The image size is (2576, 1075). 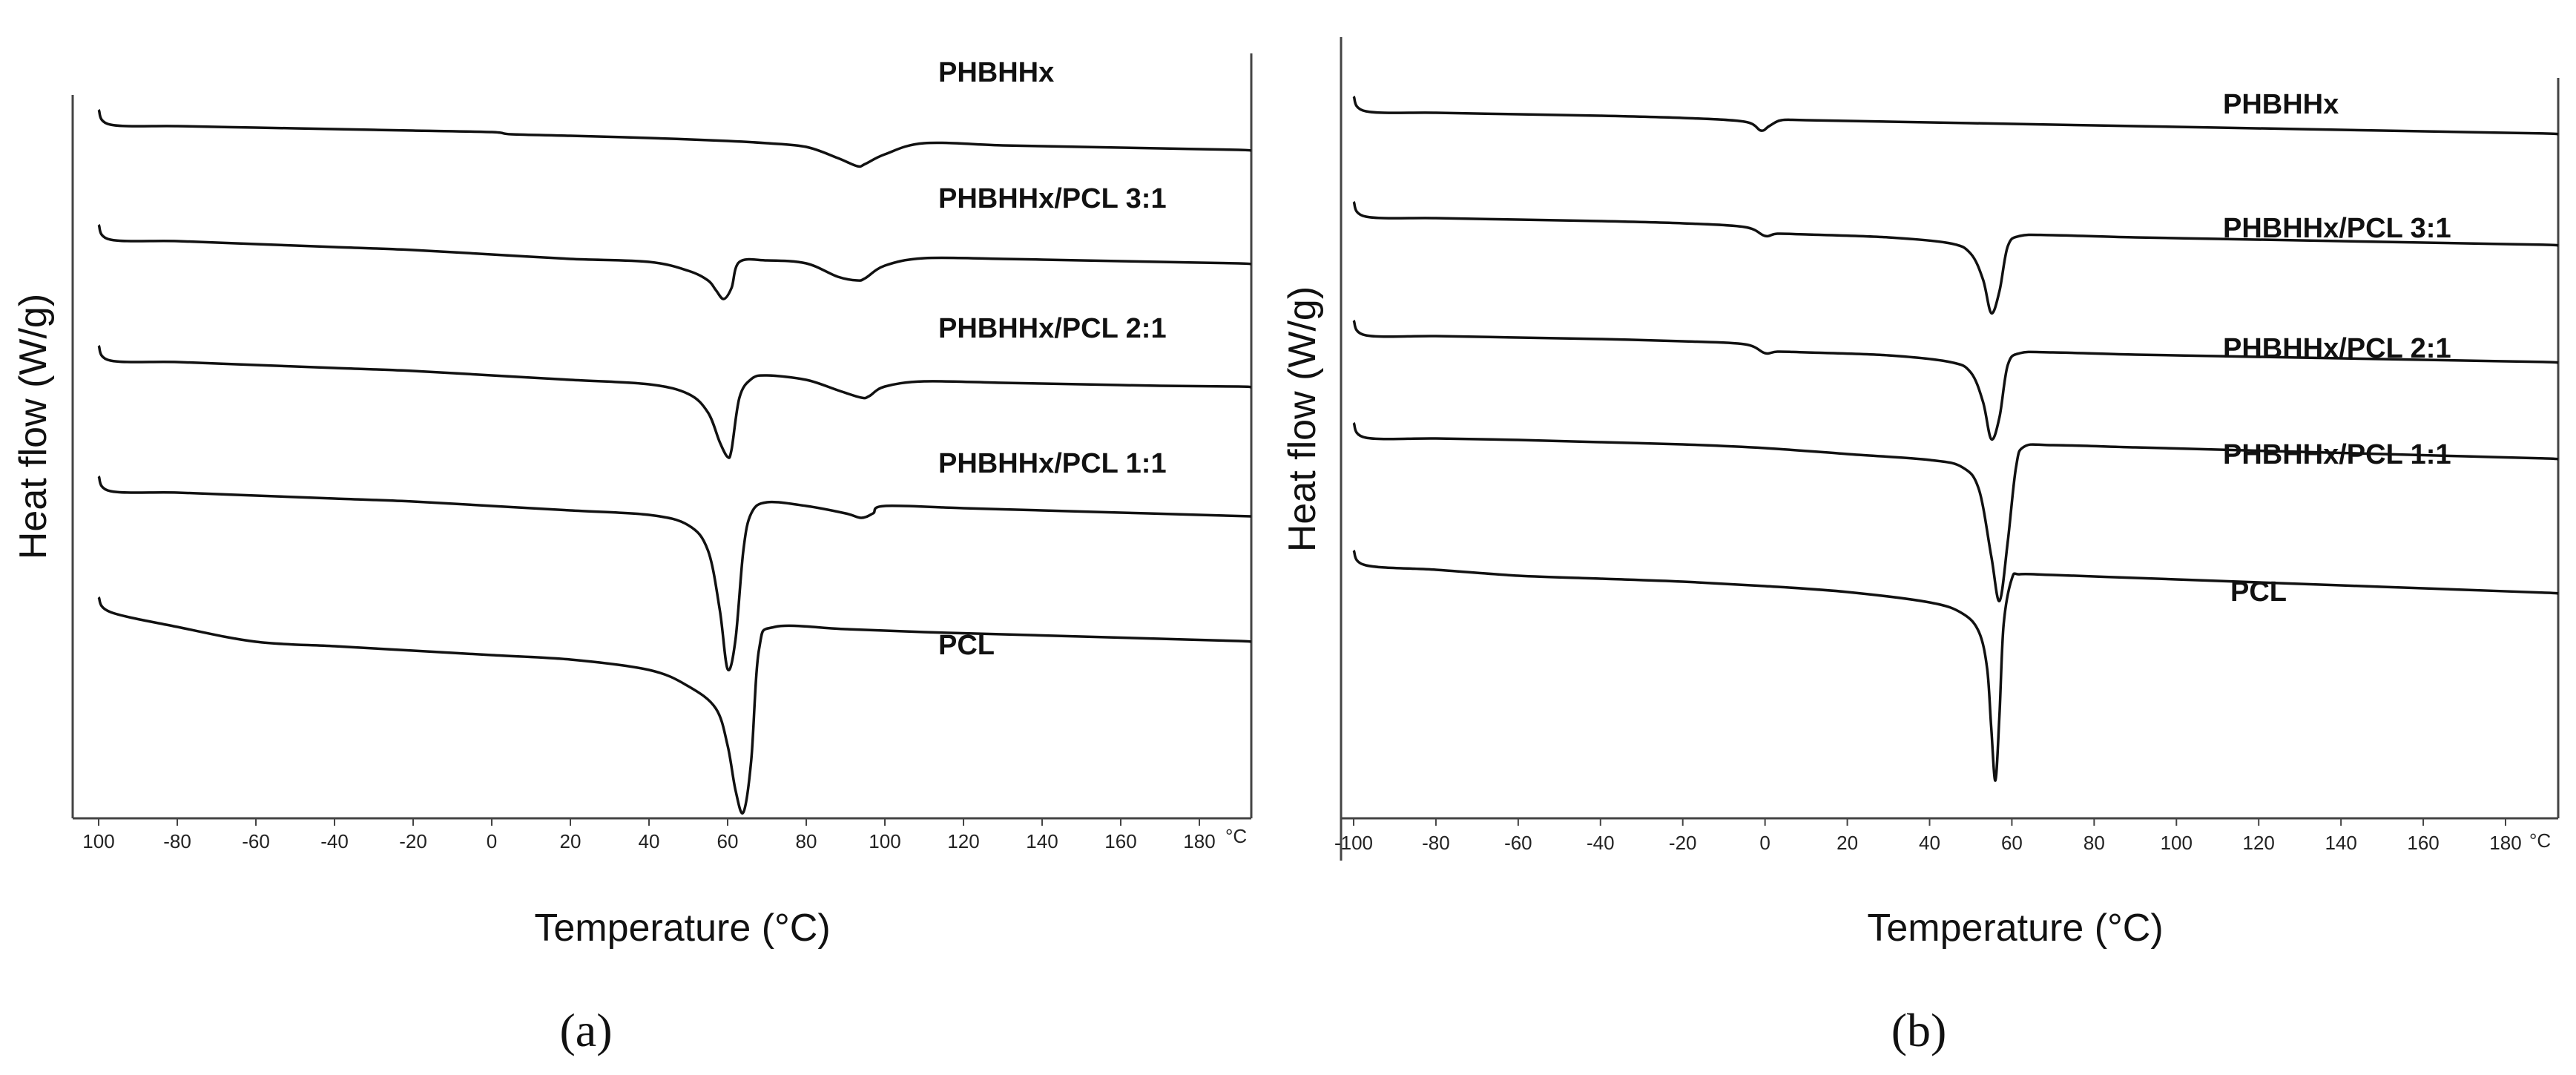 I want to click on panel-b-x-ticks: -100 -80 -60 -40 -20 0 20 40 60 80 100 120 140 160 180, so click(x=1928, y=836).